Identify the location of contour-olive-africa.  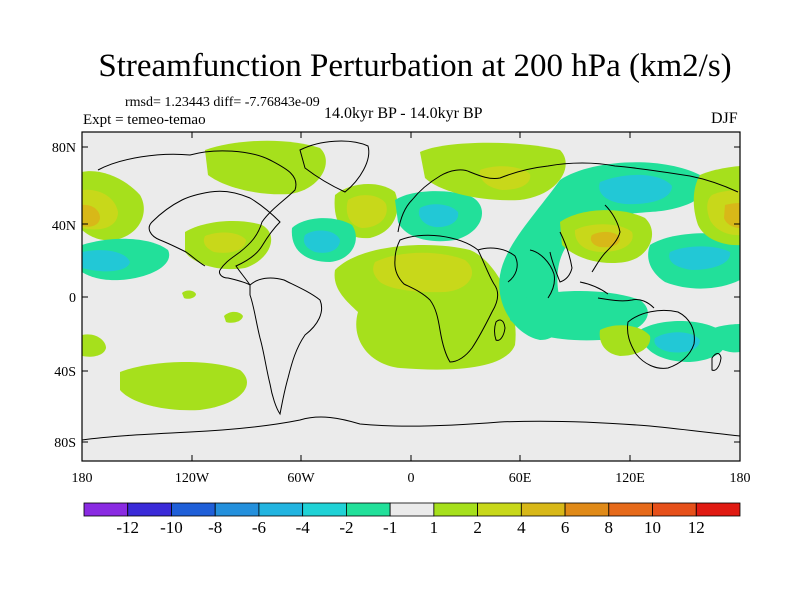
(423, 272).